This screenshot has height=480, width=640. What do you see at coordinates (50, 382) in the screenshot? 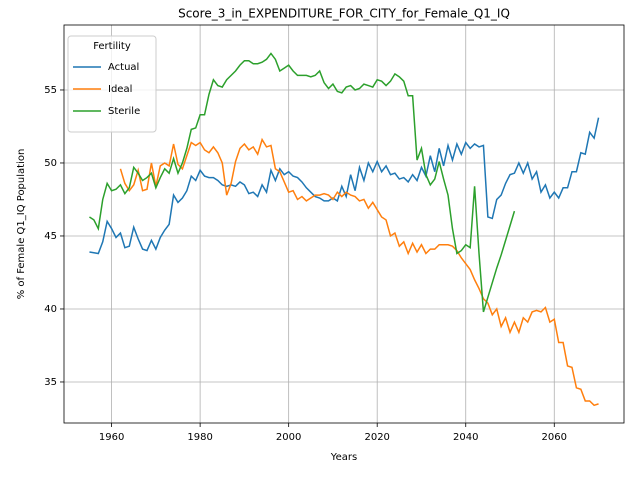
I see `y-tick-label: 35` at bounding box center [50, 382].